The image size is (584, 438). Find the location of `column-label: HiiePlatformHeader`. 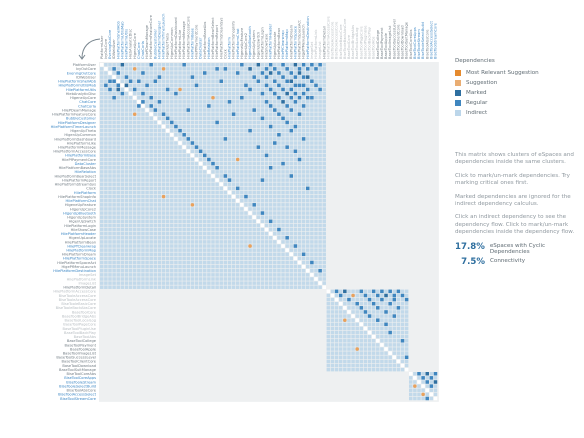

column-label: HiiePlatformHeader is located at coordinates (271, 41).